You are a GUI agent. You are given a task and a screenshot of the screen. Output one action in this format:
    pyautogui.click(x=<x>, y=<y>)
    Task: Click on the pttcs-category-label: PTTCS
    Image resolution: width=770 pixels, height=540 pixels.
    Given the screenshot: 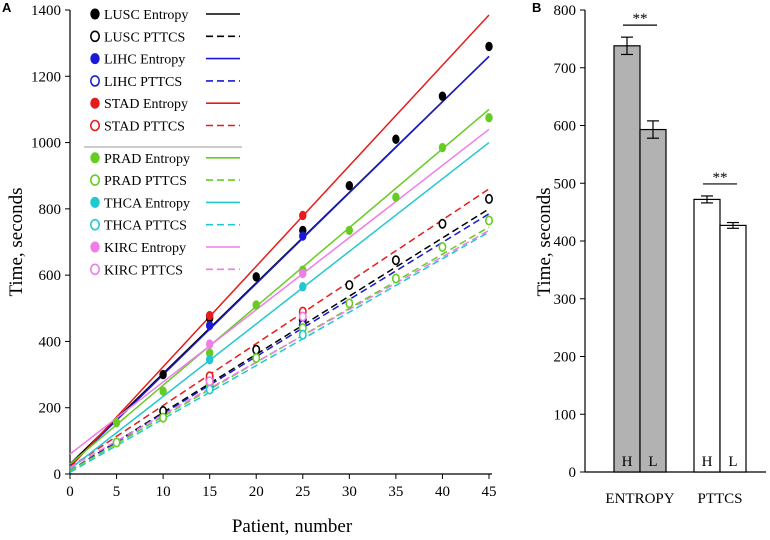 What is the action you would take?
    pyautogui.click(x=719, y=499)
    